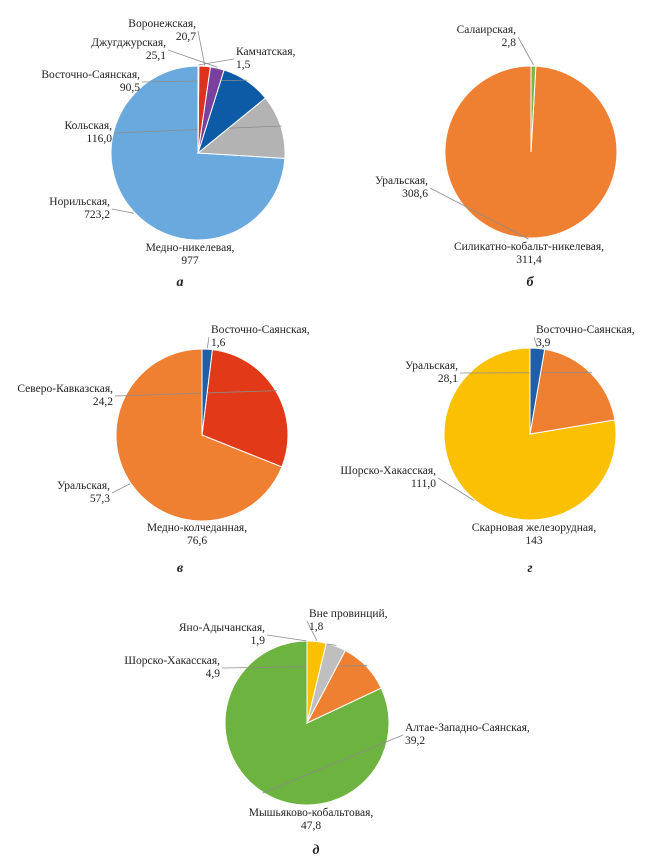 The height and width of the screenshot is (862, 659). I want to click on pie-2-label-1: Уральская, 308,6, so click(401, 187).